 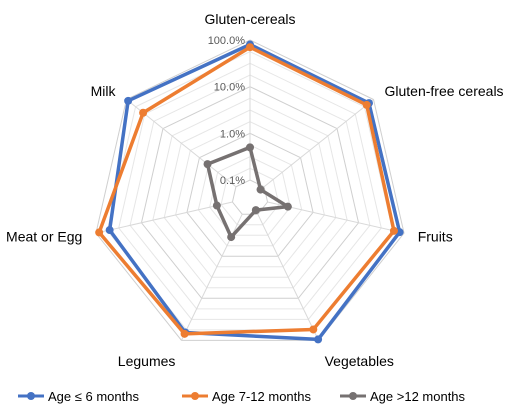 What do you see at coordinates (444, 91) in the screenshot?
I see `category-label: Gluten-free cereals` at bounding box center [444, 91].